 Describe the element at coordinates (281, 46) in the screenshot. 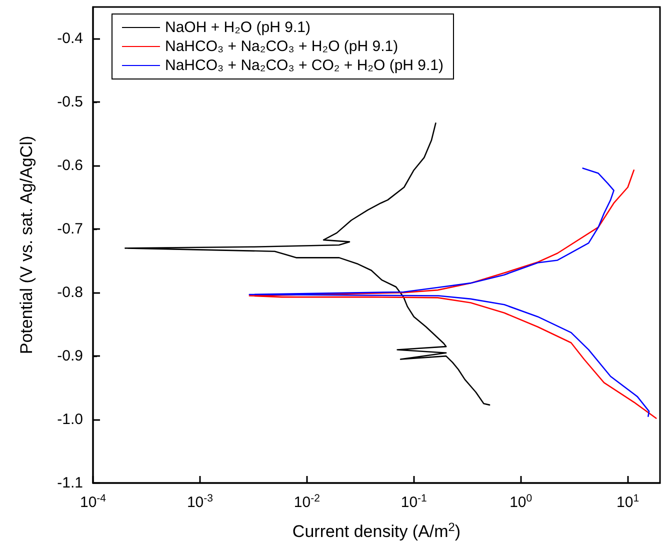

I see `legend-label: NaHCO₃ + Na₂CO₃ + H₂O (pH 9.1)` at that location.